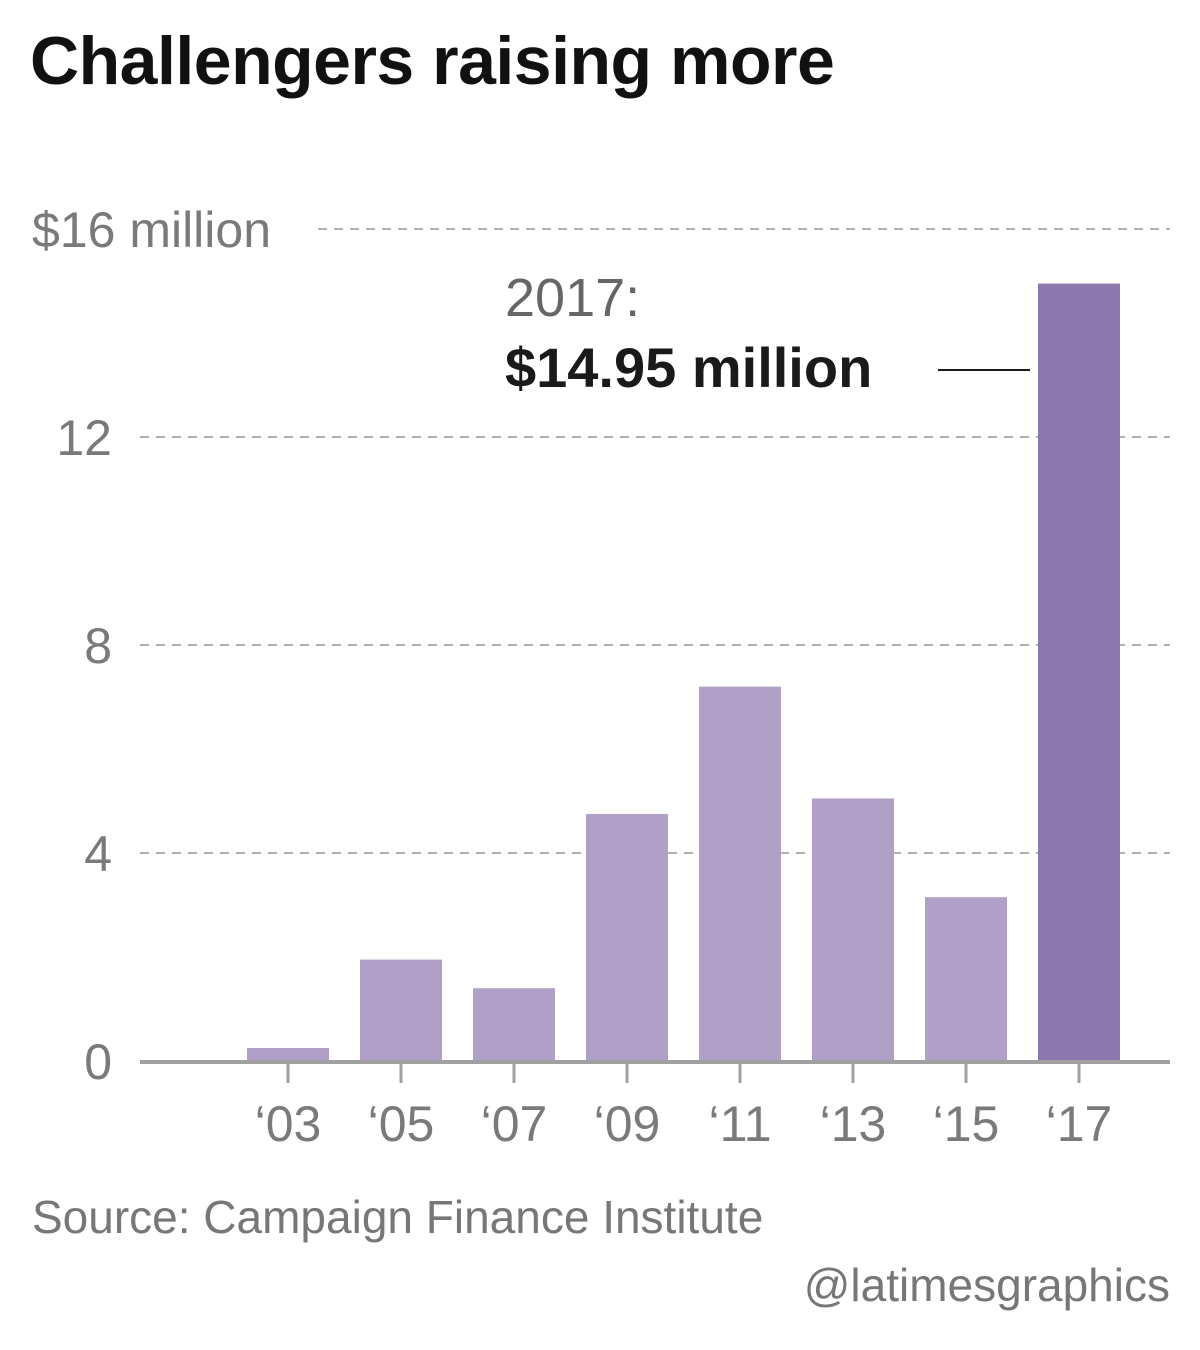 This screenshot has height=1350, width=1200. What do you see at coordinates (627, 1124) in the screenshot?
I see `x-tick-label: ‘09` at bounding box center [627, 1124].